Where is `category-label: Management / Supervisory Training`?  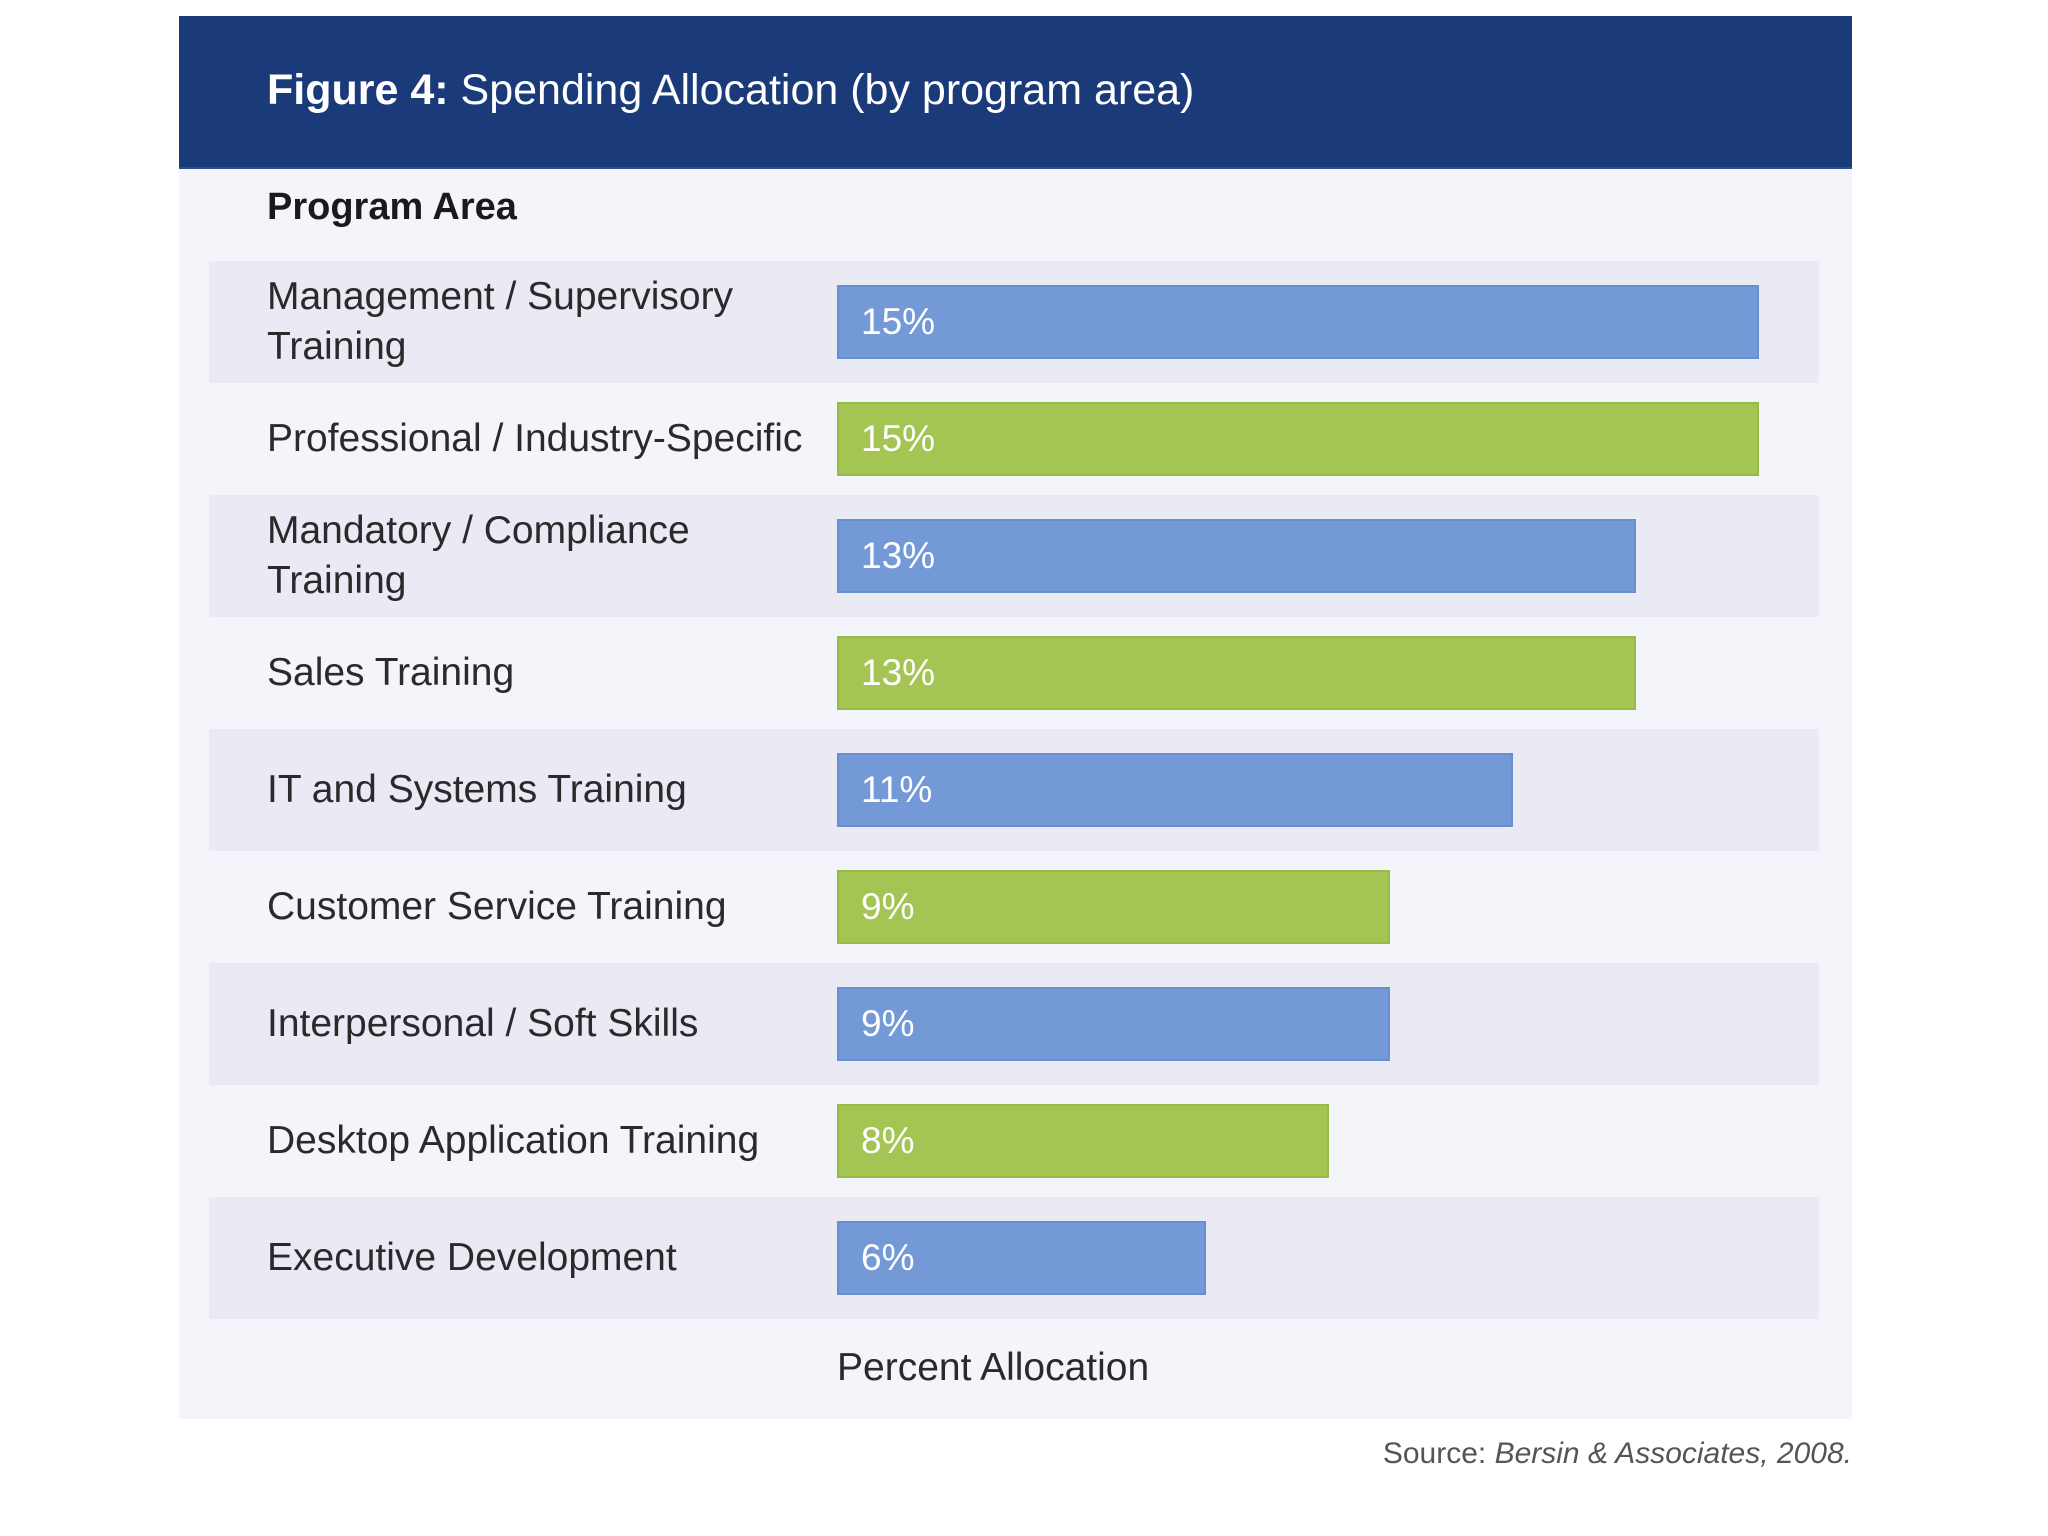 category-label: Management / Supervisory Training is located at coordinates (500, 321).